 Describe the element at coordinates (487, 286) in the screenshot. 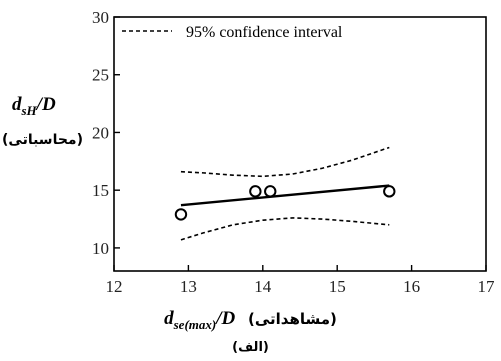

I see `x-tick-label: 17` at that location.